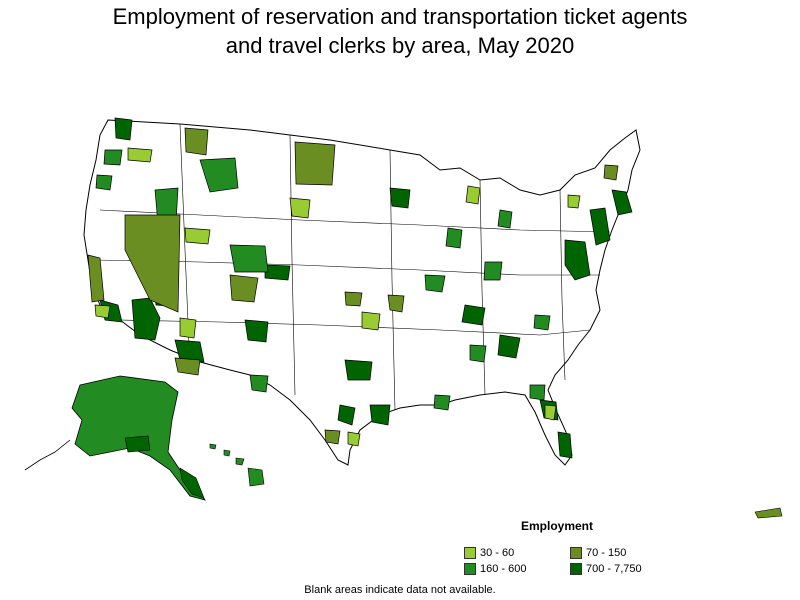  I want to click on hawaii, so click(237, 465).